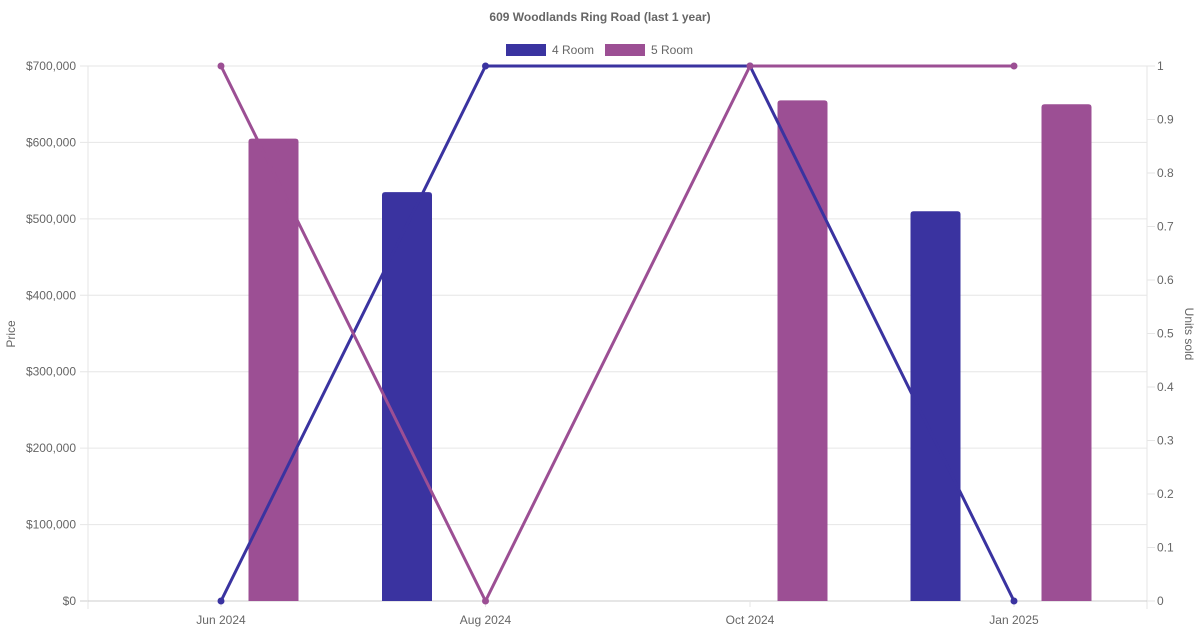 Image resolution: width=1200 pixels, height=630 pixels. I want to click on x-tick-label: Oct 2024, so click(750, 620).